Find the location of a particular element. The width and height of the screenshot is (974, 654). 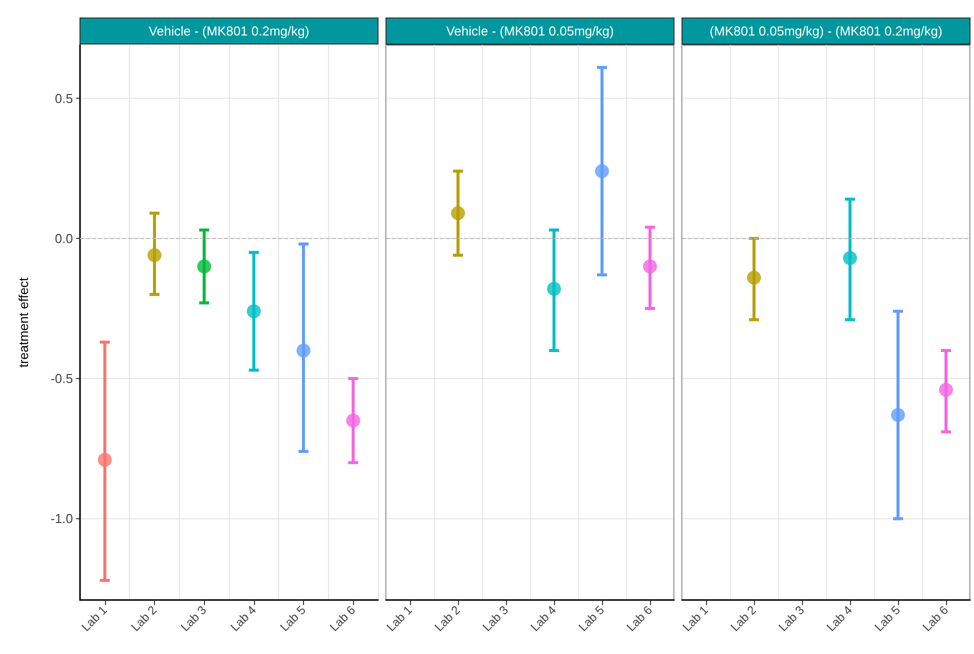

chart-title: Vehicle - (MK801 0.05mg/kg) is located at coordinates (530, 31).